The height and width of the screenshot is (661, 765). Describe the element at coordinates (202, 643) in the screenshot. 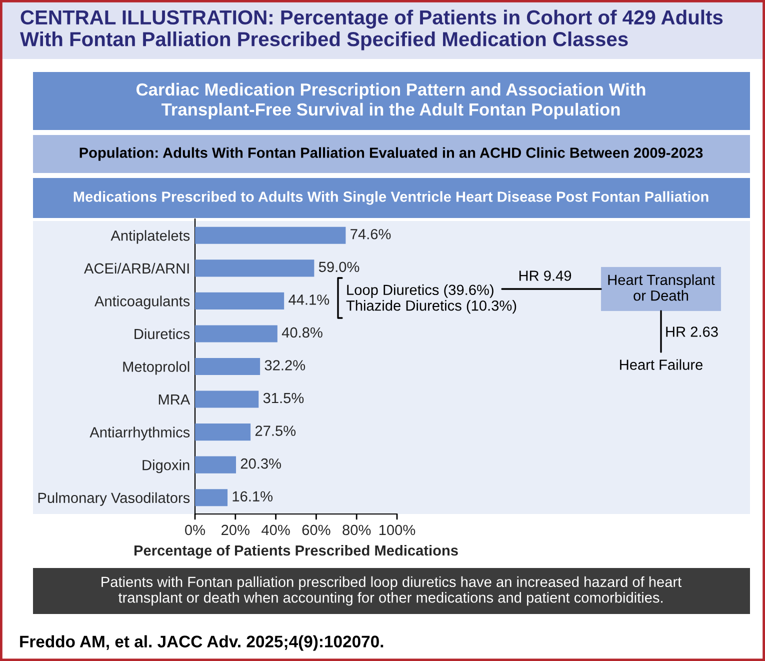

I see `text: Freddo AM, et al. JACC Adv. 2025;4(9):102070.` at that location.